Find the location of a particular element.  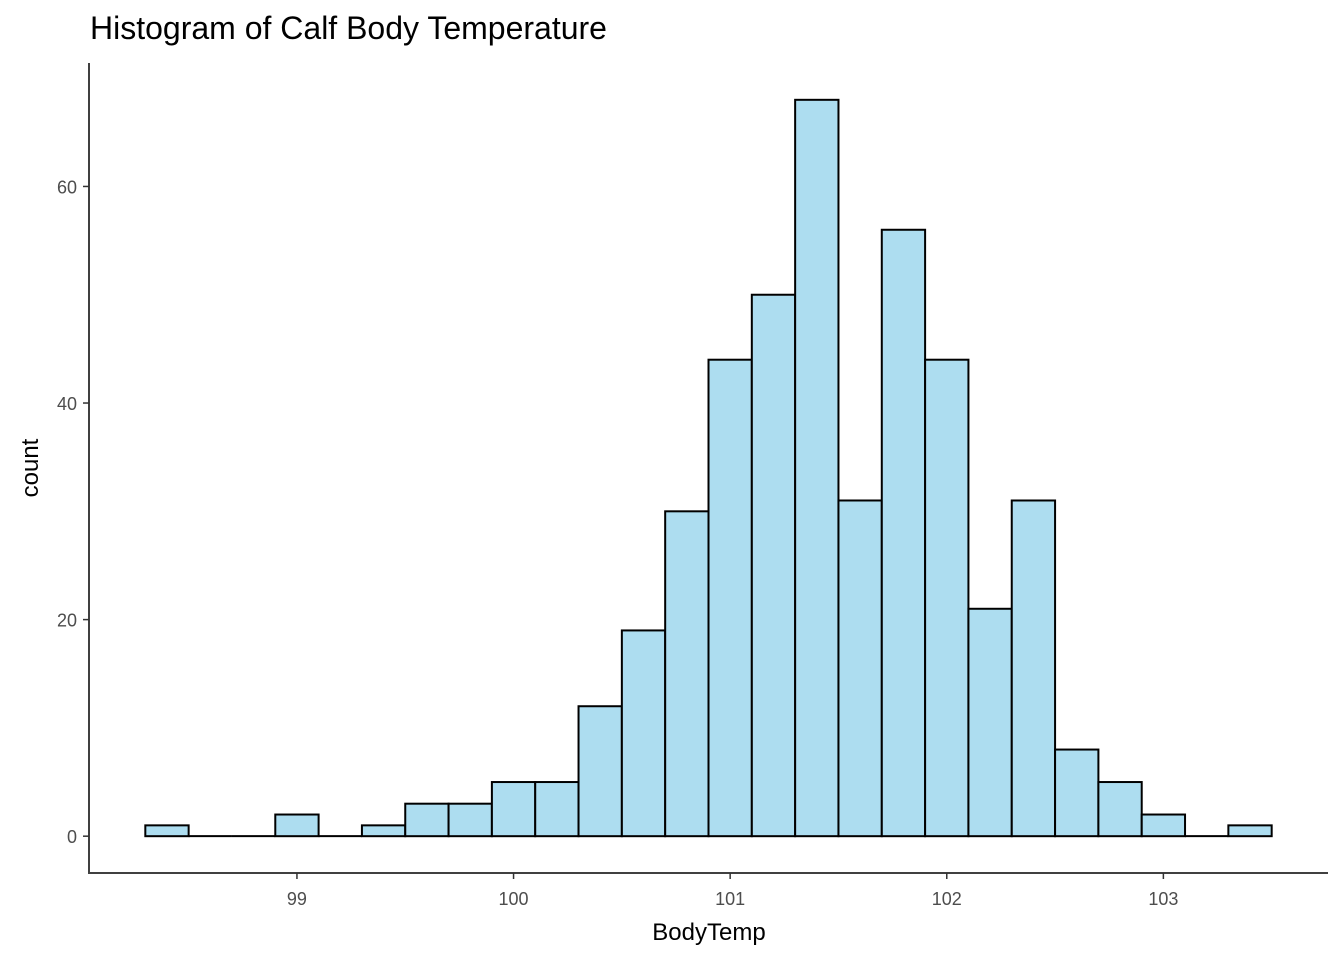

x-tick-label: 103 is located at coordinates (1163, 899).